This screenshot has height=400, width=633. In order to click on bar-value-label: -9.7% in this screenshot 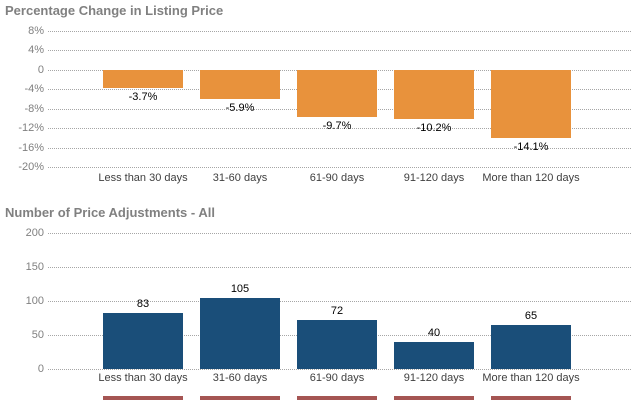, I will do `click(337, 126)`.